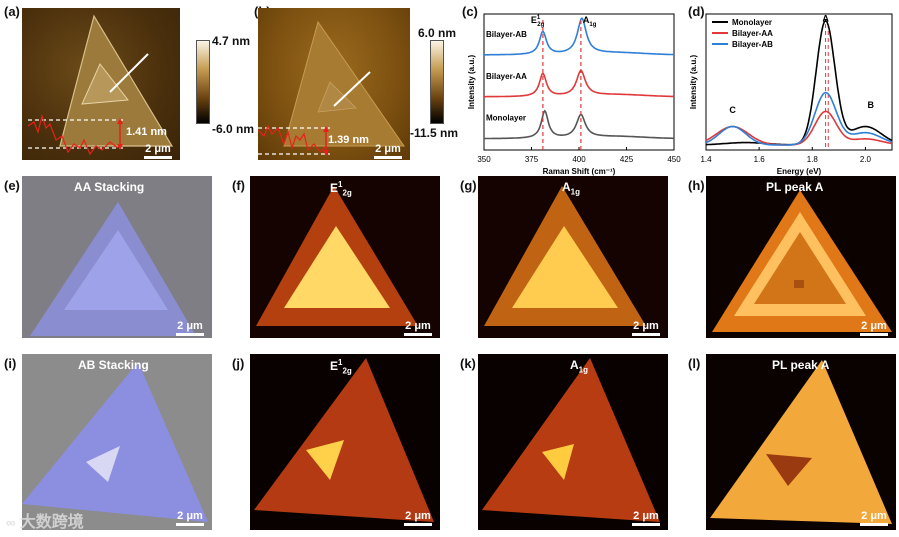 Image resolution: width=899 pixels, height=537 pixels. What do you see at coordinates (334, 366) in the screenshot?
I see `title-j-main: E` at bounding box center [334, 366].